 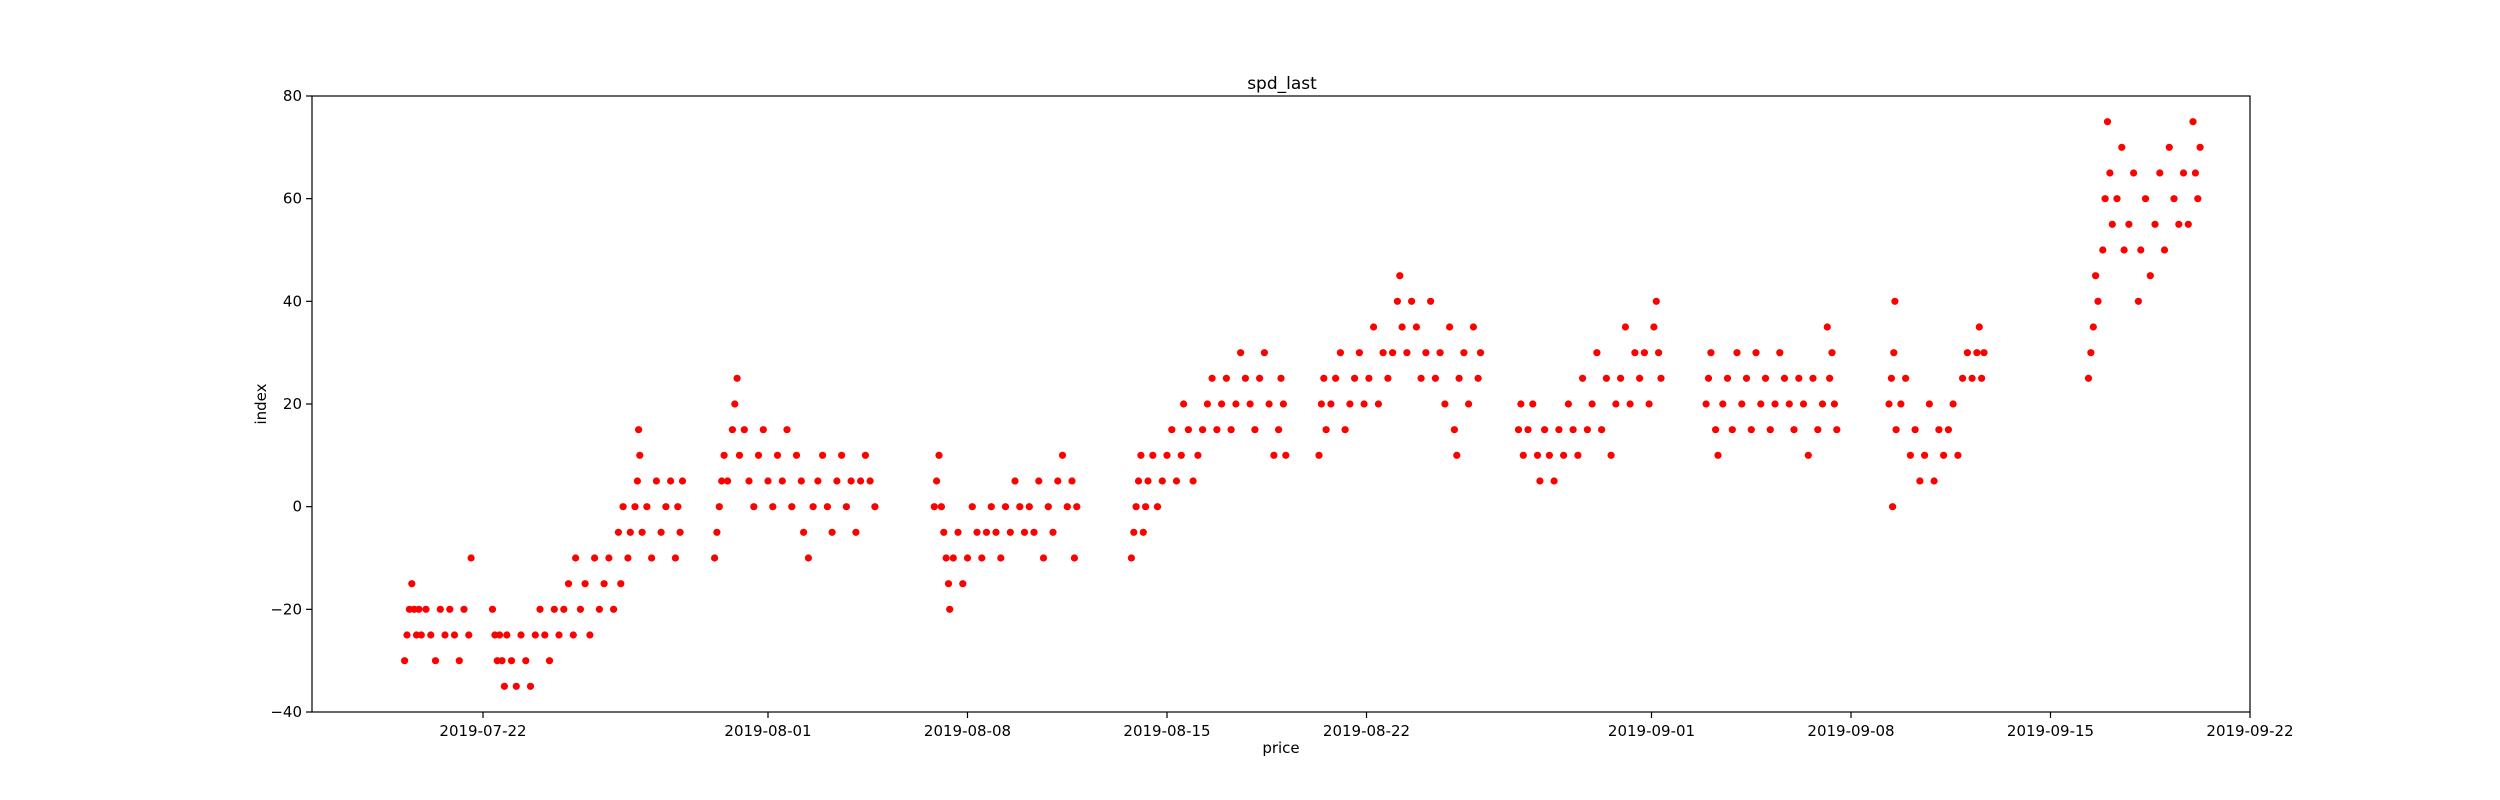 I want to click on x-tick-label: 2019-09-01, so click(x=1651, y=731).